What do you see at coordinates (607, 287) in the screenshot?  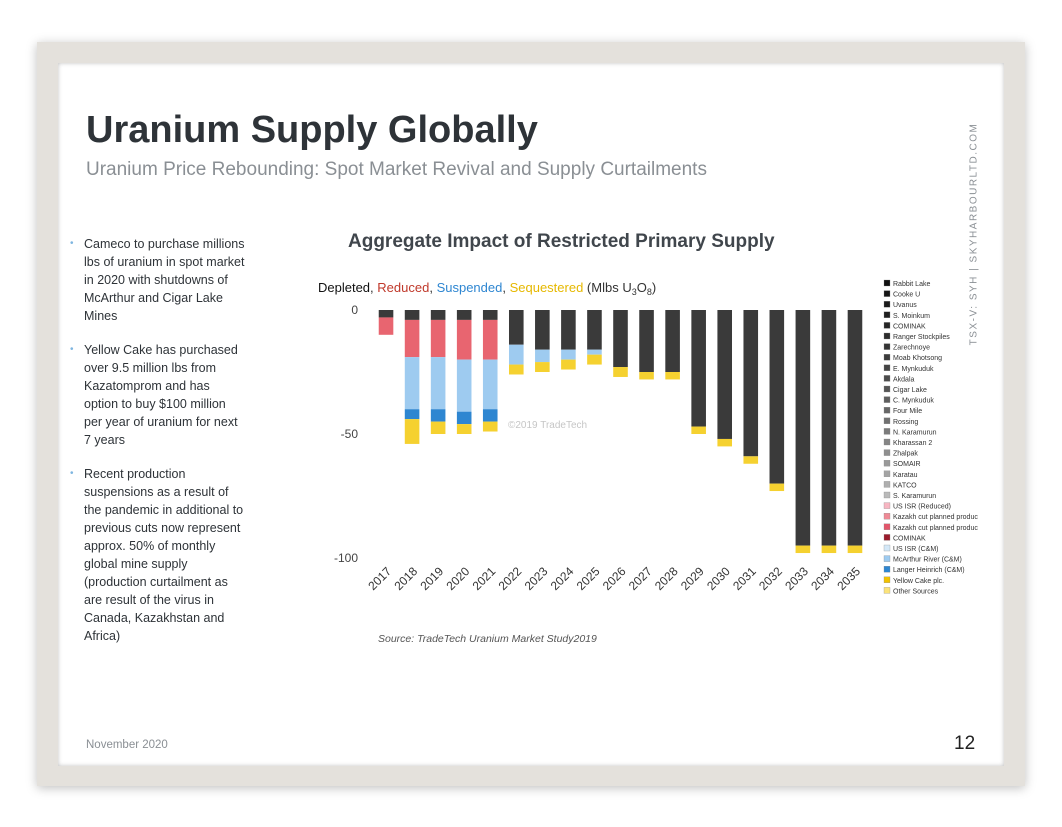 I see `chart-subtitle-part: (Mlbs U` at bounding box center [607, 287].